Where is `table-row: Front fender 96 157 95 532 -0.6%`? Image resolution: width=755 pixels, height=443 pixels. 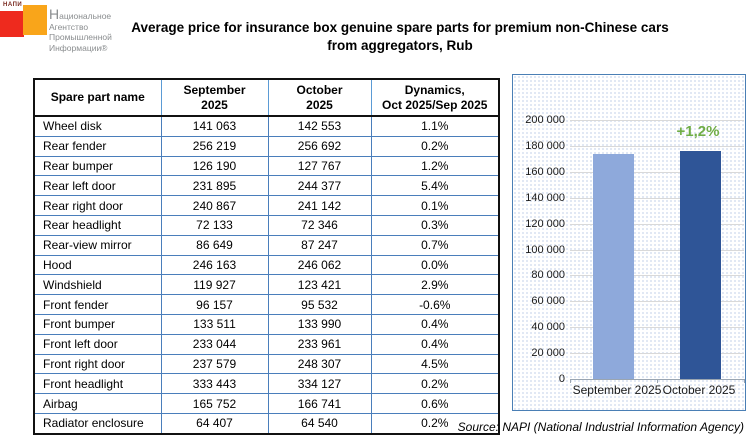 table-row: Front fender 96 157 95 532 -0.6% is located at coordinates (266, 304).